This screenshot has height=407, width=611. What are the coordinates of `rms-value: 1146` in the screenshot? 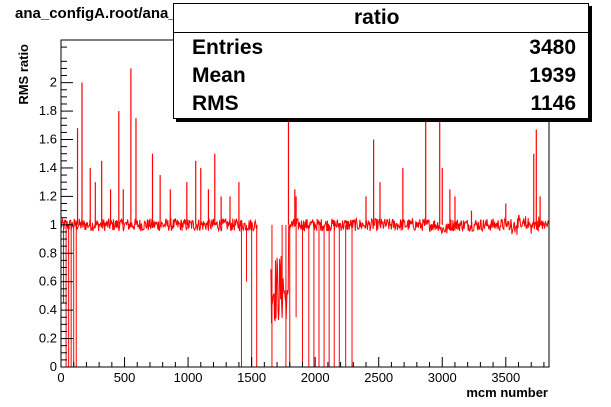 It's located at (553, 104).